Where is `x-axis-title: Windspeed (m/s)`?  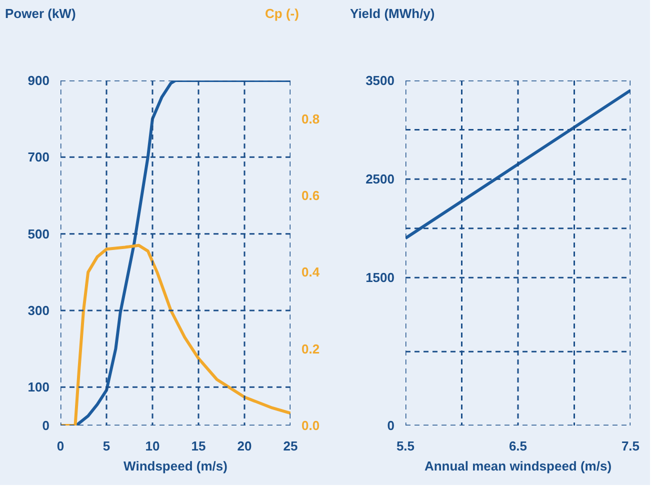
x-axis-title: Windspeed (m/s) is located at coordinates (176, 466).